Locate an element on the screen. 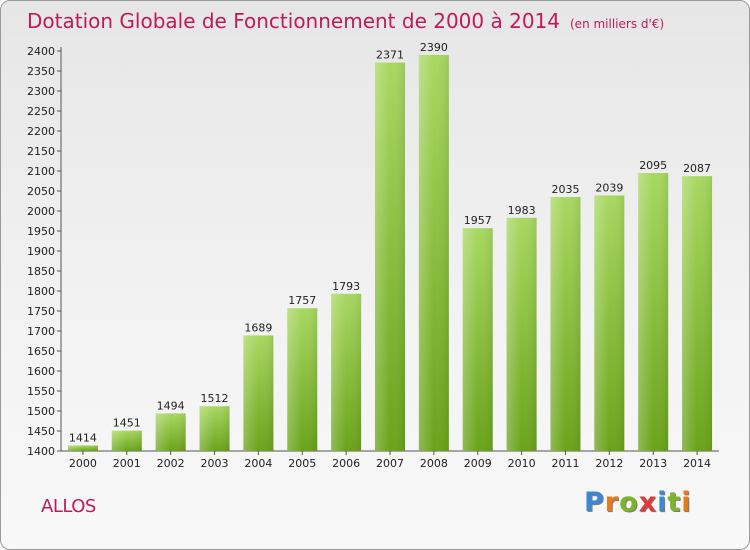  x-tick-label: 2005 is located at coordinates (302, 463).